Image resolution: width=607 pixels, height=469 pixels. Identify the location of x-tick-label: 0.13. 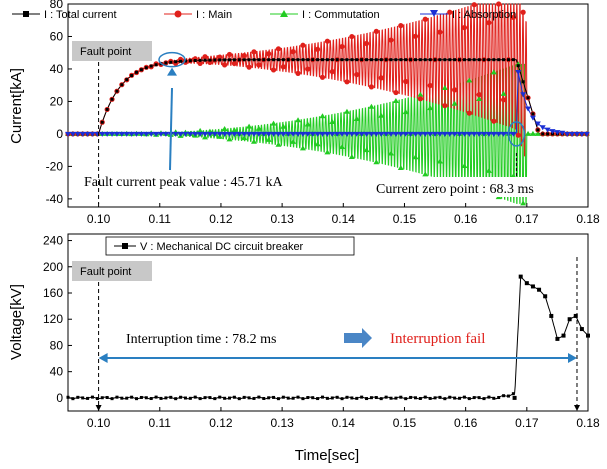
(282, 423).